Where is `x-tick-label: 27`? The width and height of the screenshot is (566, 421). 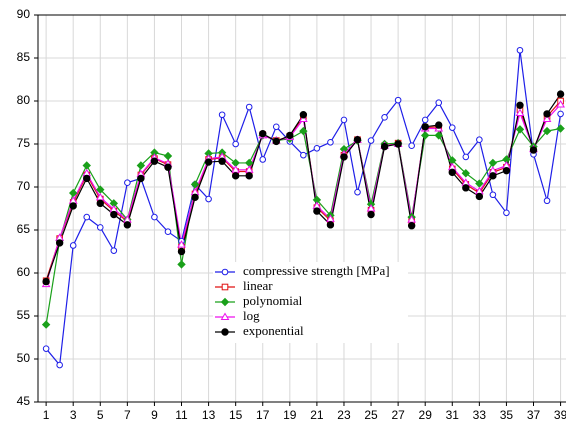 x-tick-label: 27 is located at coordinates (398, 414).